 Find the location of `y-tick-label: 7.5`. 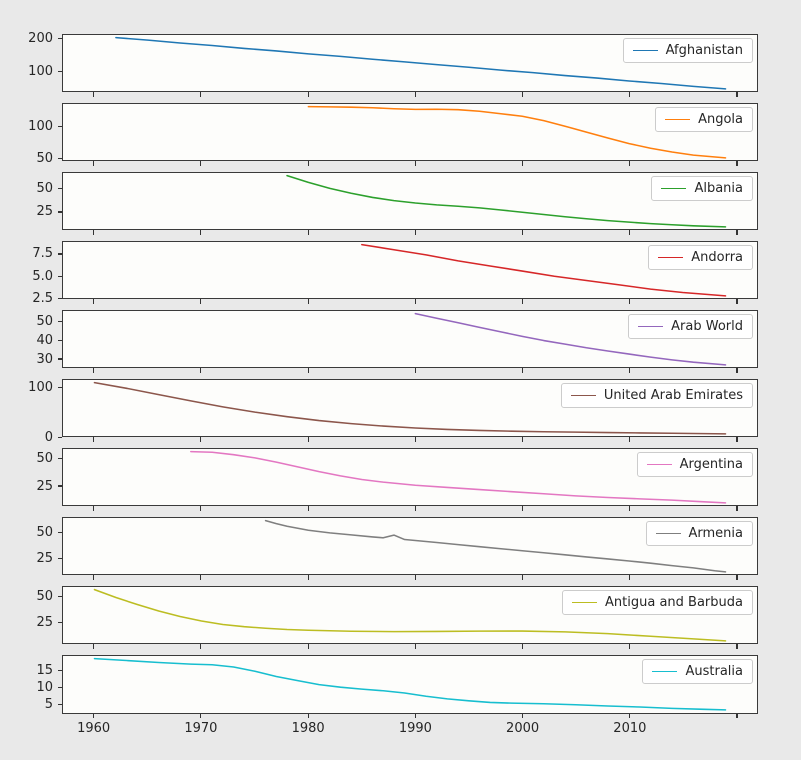

y-tick-label: 7.5 is located at coordinates (42, 254).